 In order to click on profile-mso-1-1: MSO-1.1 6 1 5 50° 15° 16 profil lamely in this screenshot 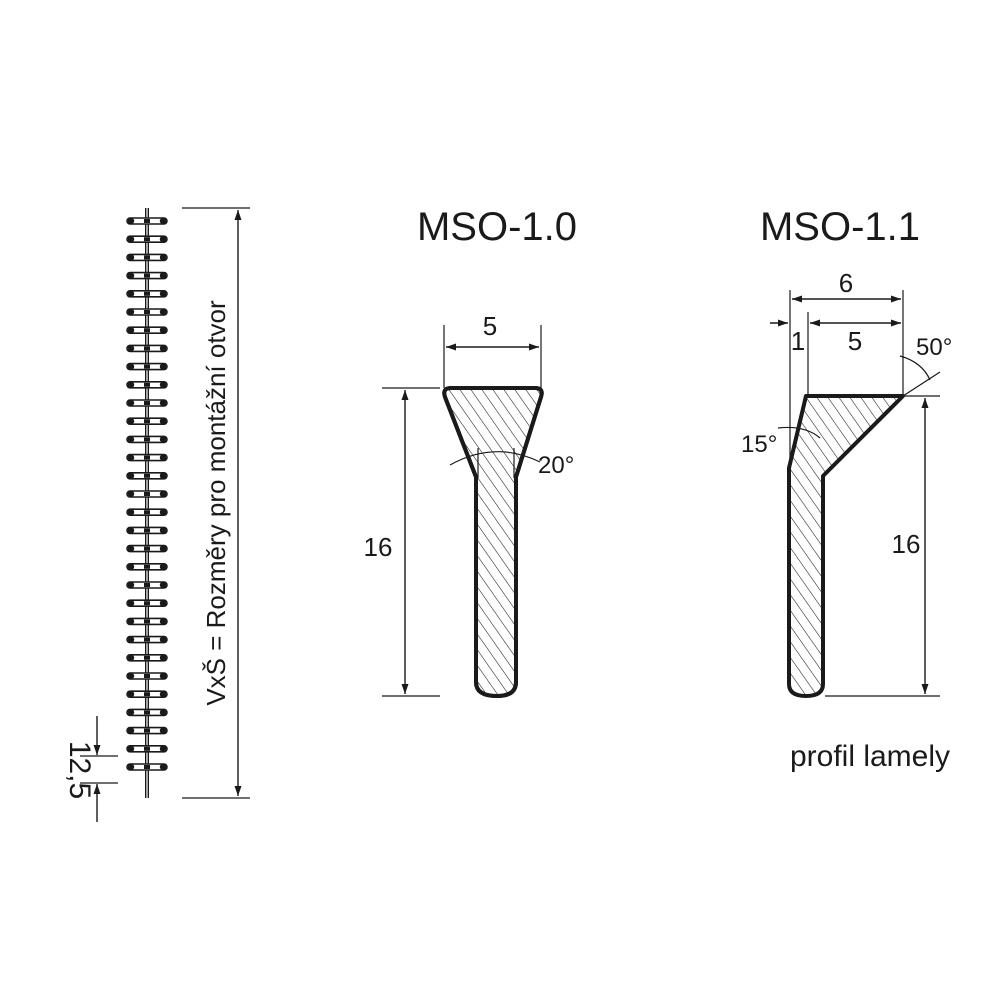, I will do `click(846, 489)`.